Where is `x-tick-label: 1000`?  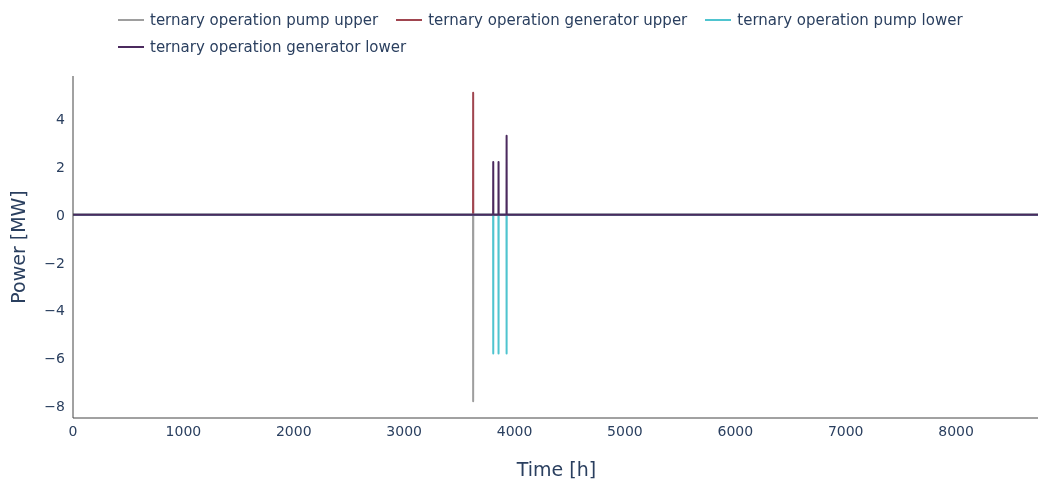
x-tick-label: 1000 is located at coordinates (183, 430).